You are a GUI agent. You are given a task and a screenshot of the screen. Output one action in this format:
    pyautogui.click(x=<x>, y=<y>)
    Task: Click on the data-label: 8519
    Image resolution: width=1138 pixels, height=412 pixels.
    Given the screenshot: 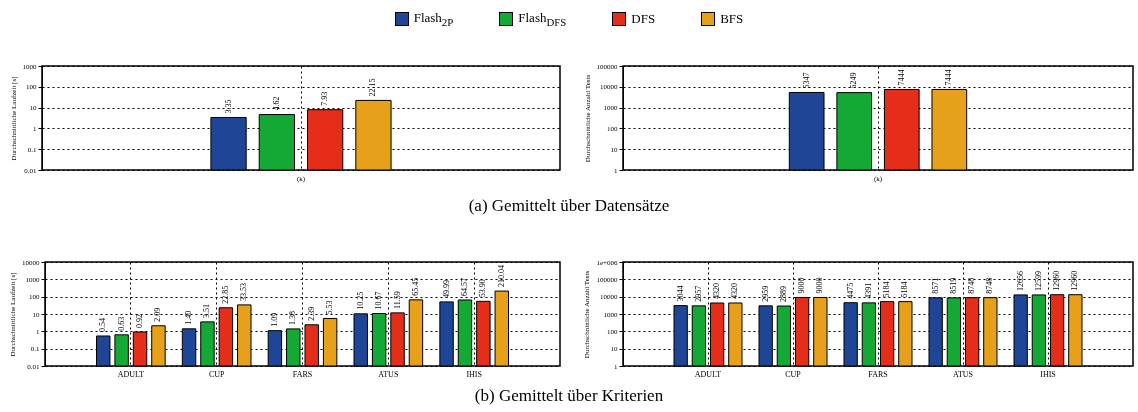 What is the action you would take?
    pyautogui.click(x=953, y=285)
    